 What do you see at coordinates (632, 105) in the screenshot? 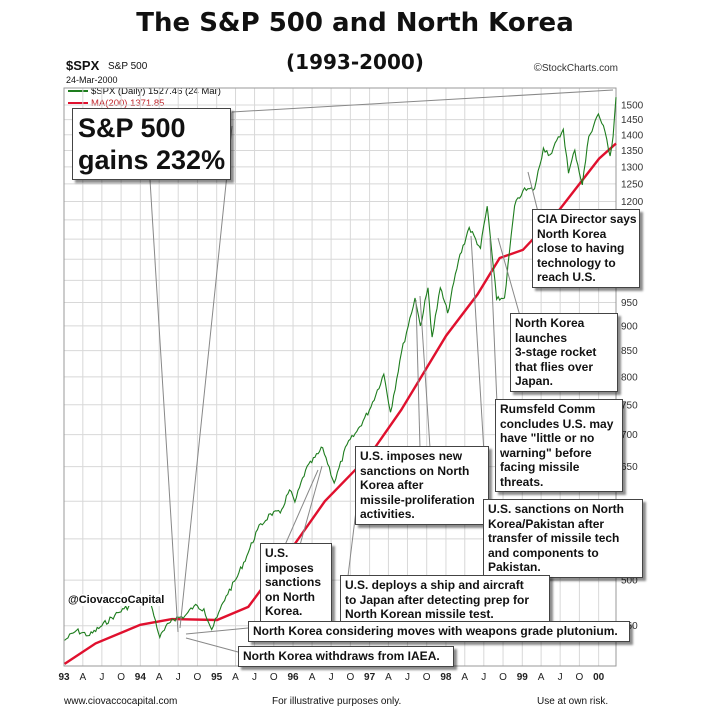
I see `y-tick-label: 1500` at bounding box center [632, 105].